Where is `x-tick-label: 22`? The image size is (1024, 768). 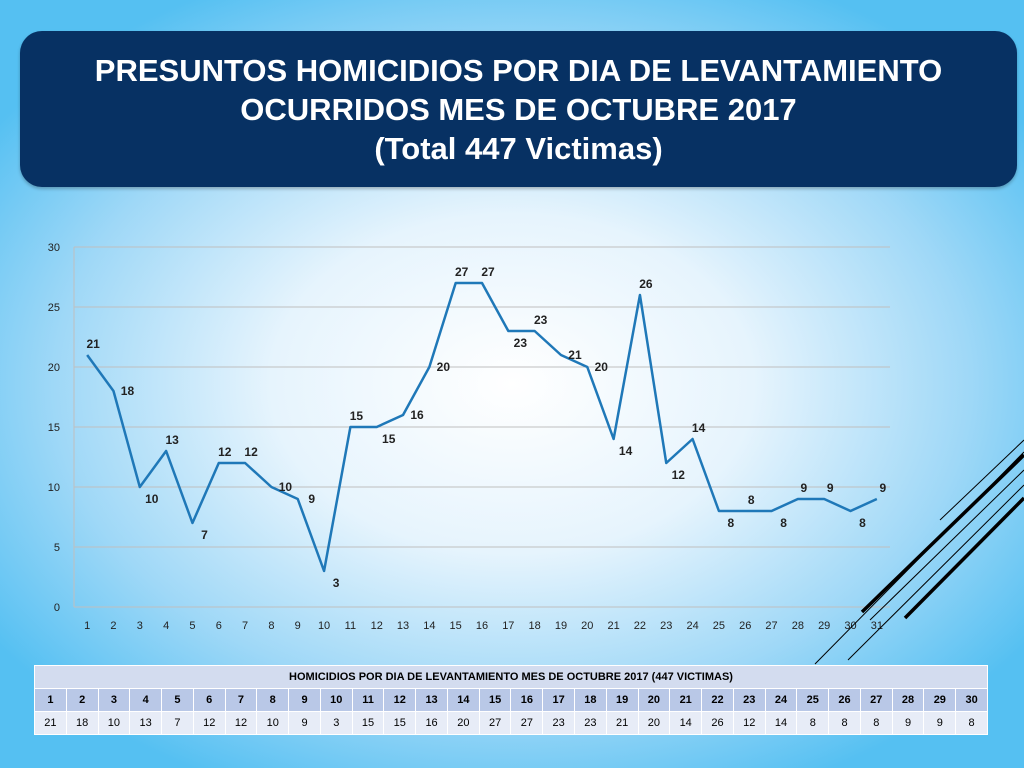
x-tick-label: 22 is located at coordinates (640, 626).